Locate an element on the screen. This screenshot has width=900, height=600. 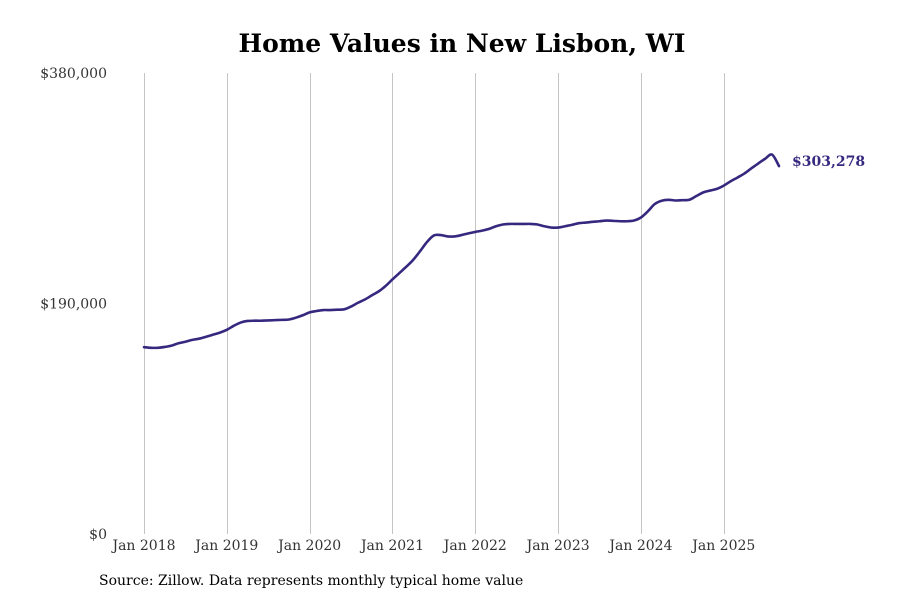
chart-title: Home Values in New Lisbon, WI is located at coordinates (461, 43).